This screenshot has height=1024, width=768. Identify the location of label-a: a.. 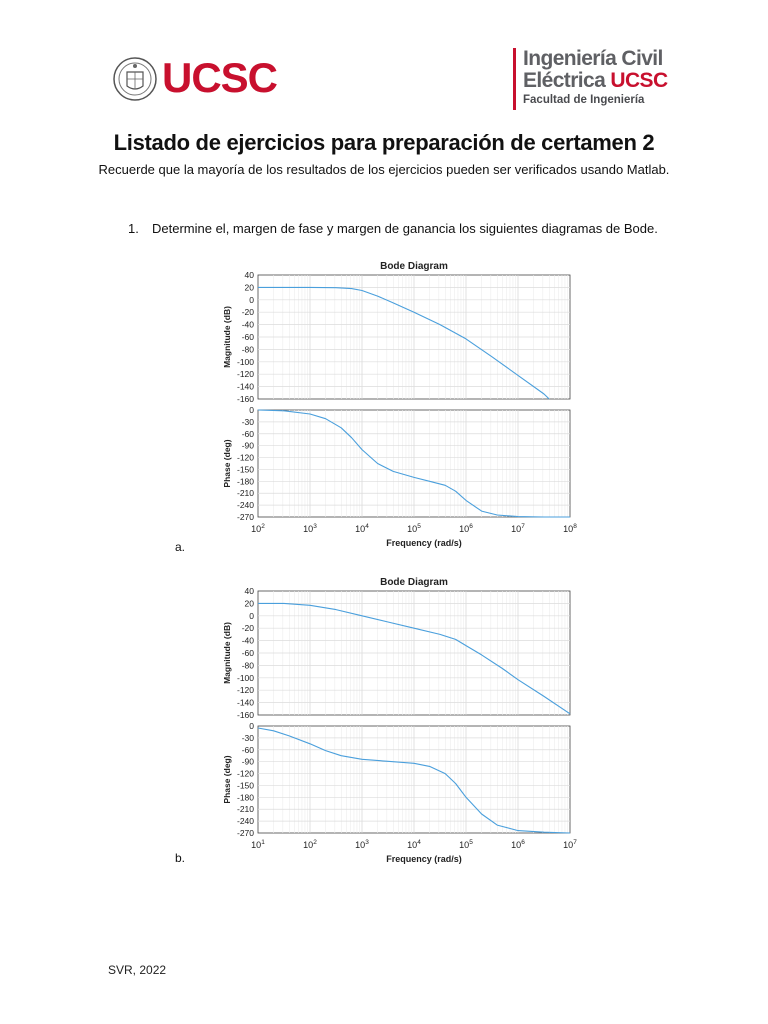
(180, 547).